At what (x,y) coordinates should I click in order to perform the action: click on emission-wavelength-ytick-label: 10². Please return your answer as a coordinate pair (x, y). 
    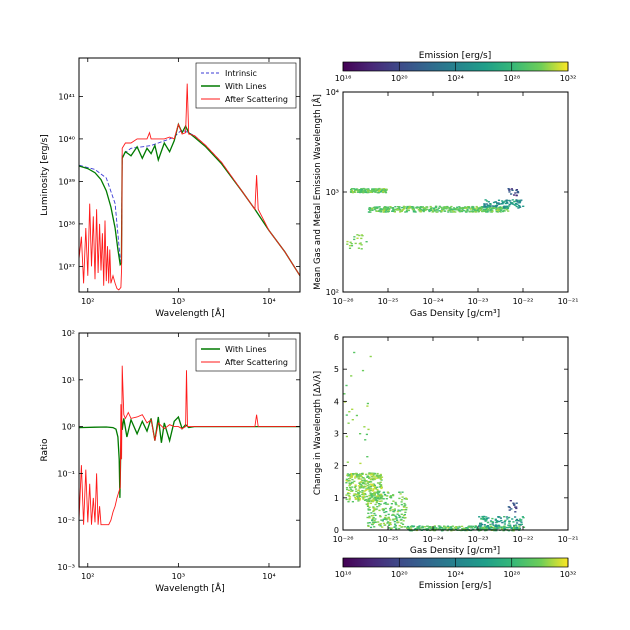
    Looking at the image, I should click on (332, 292).